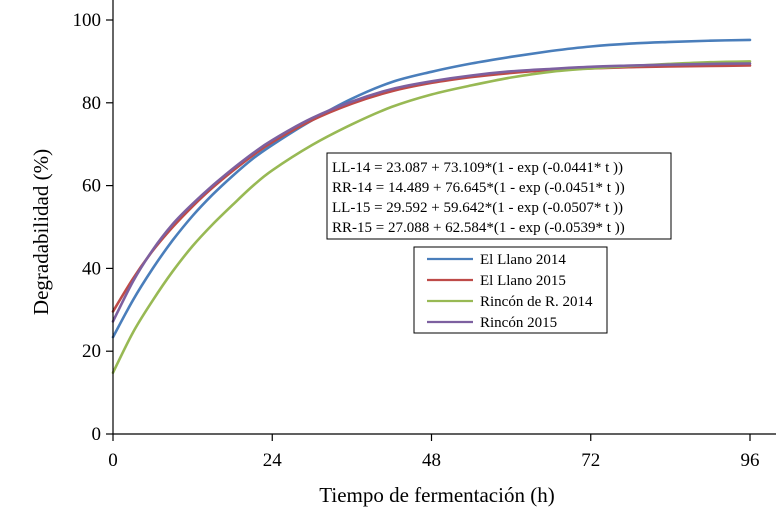 The image size is (783, 518). Describe the element at coordinates (41, 232) in the screenshot. I see `y-axis-title: Degradabilidad (%)` at that location.